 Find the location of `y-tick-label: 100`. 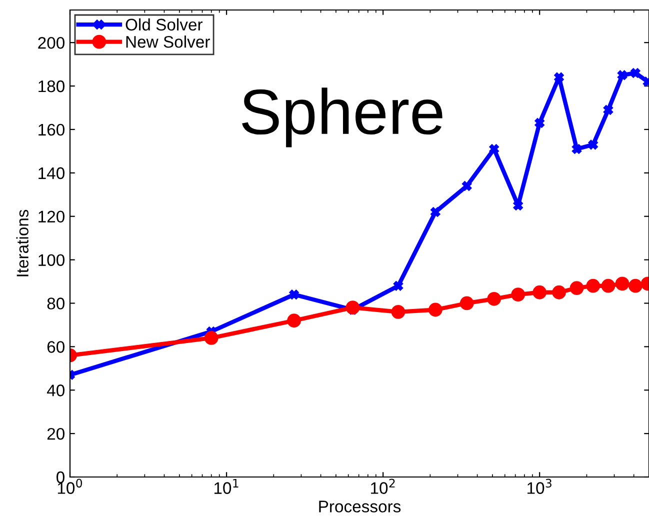

y-tick-label: 100 is located at coordinates (51, 260).